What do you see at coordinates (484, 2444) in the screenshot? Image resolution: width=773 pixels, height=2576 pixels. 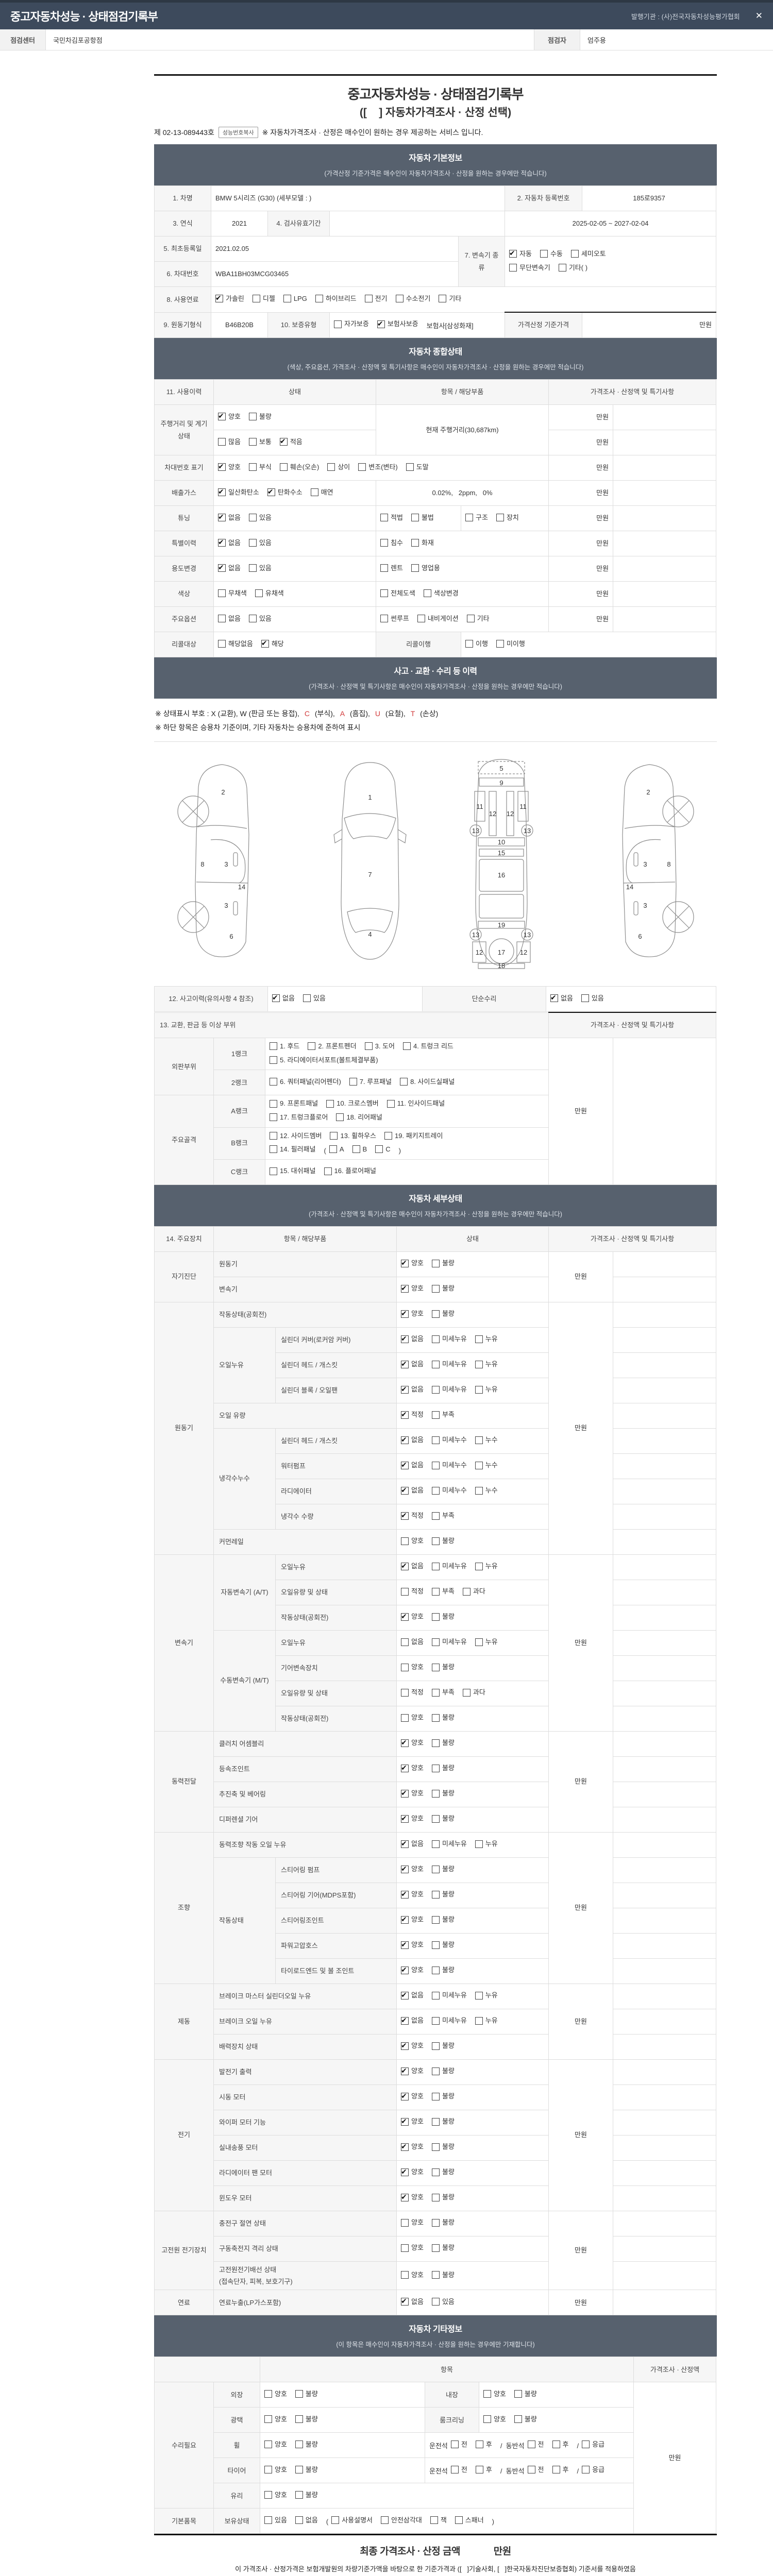 I see `checkbox: 후` at bounding box center [484, 2444].